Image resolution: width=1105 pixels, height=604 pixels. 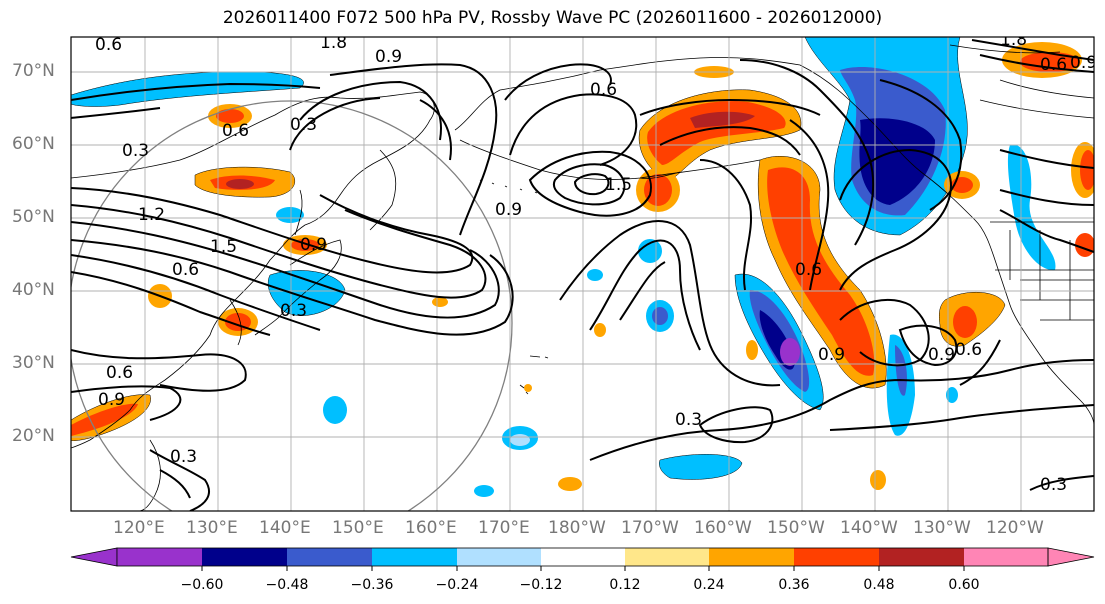 What do you see at coordinates (139, 528) in the screenshot?
I see `lon-label-120e: 120°E` at bounding box center [139, 528].